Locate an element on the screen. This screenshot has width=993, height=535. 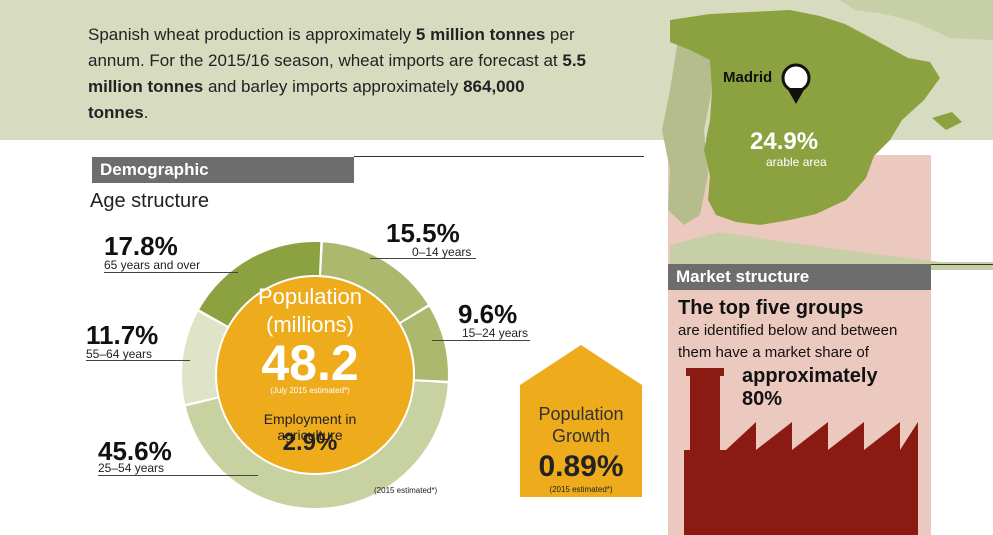
segment-65-plus-value: 17.8% is located at coordinates (141, 246).